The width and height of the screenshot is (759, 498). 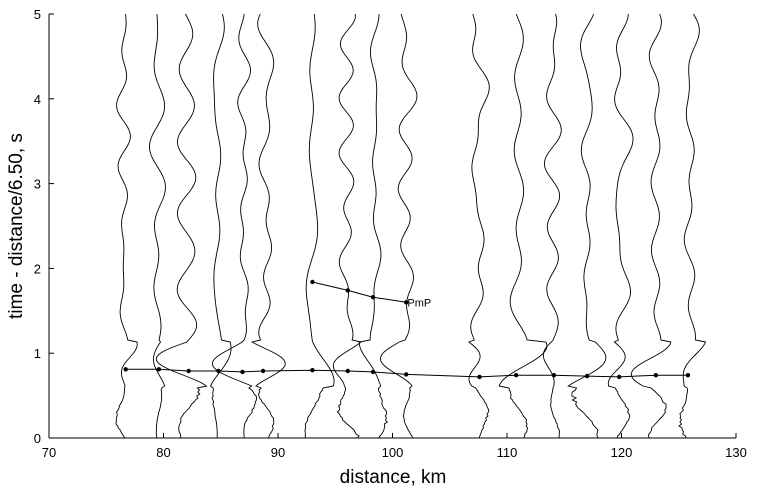 What do you see at coordinates (622, 452) in the screenshot?
I see `x-tick-label: 120` at bounding box center [622, 452].